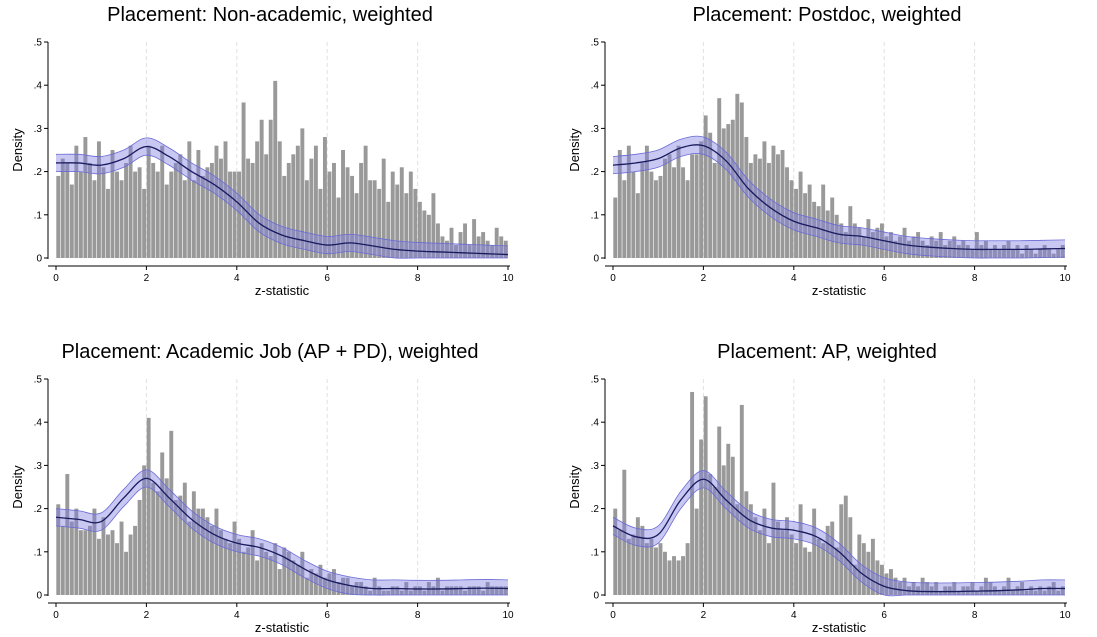 This screenshot has height=637, width=1097. What do you see at coordinates (884, 615) in the screenshot?
I see `x-tick-label: 6` at bounding box center [884, 615].